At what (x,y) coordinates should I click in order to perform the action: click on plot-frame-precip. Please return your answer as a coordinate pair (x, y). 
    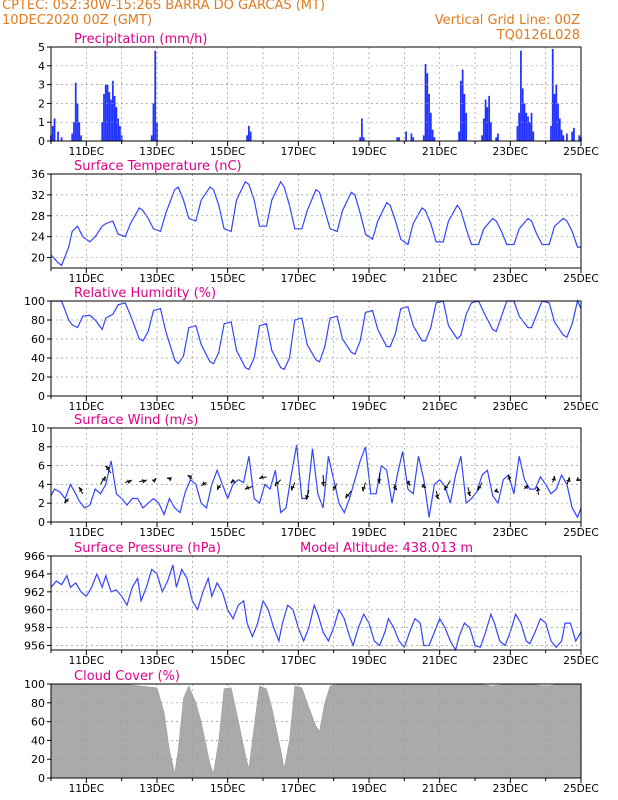
    Looking at the image, I should click on (316, 94).